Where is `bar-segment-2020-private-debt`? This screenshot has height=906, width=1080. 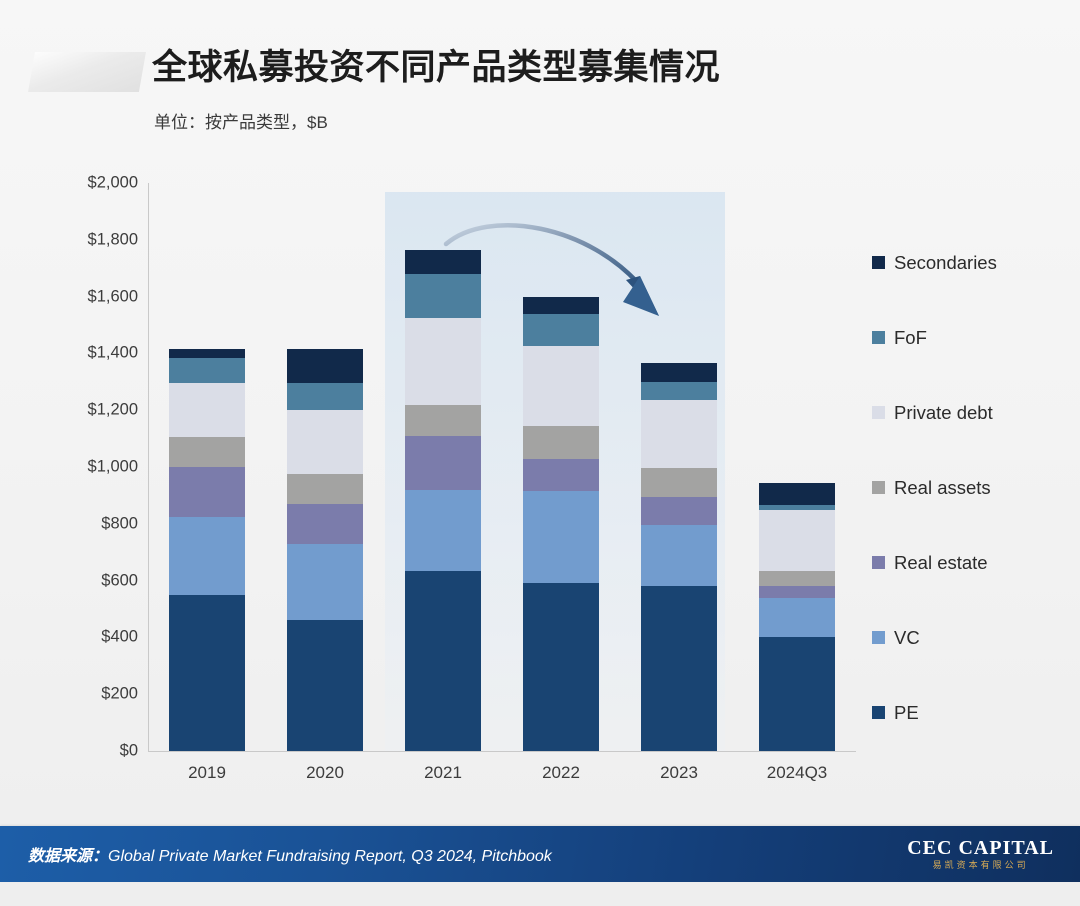 bar-segment-2020-private-debt is located at coordinates (325, 442).